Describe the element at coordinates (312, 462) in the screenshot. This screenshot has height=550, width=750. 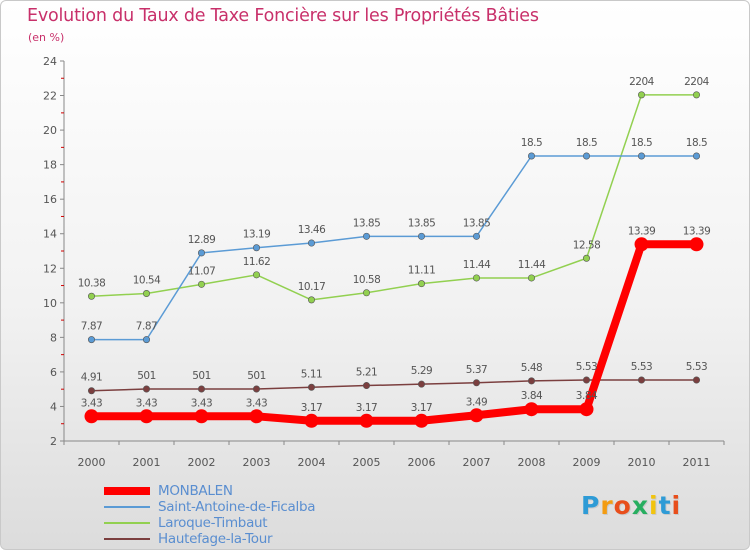
I see `x-tick-label: 2004` at that location.